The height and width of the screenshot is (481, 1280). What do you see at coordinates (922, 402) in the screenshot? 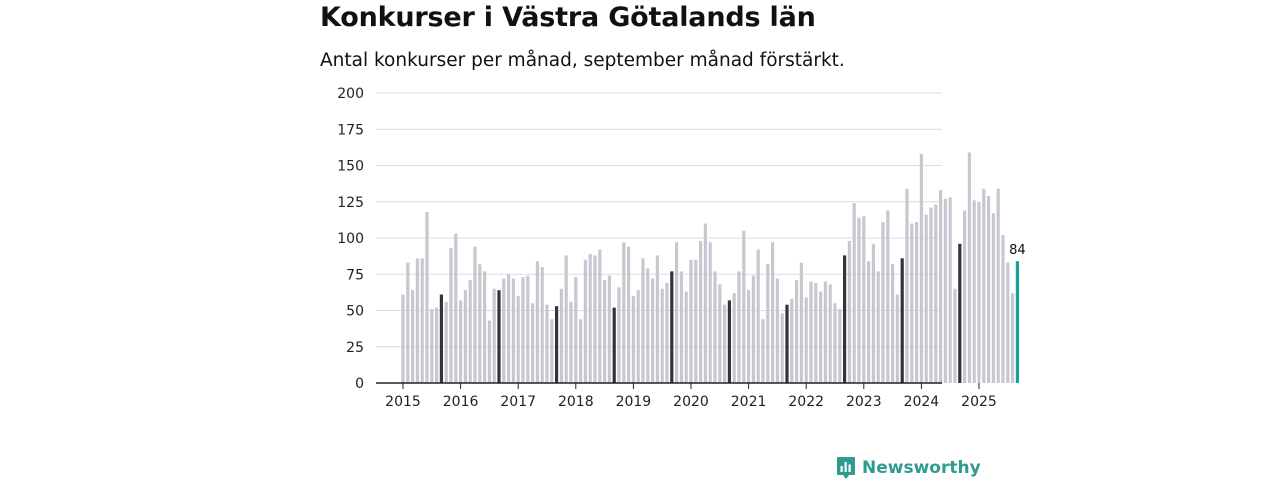
I see `x-tick-label: 2024` at bounding box center [922, 402].